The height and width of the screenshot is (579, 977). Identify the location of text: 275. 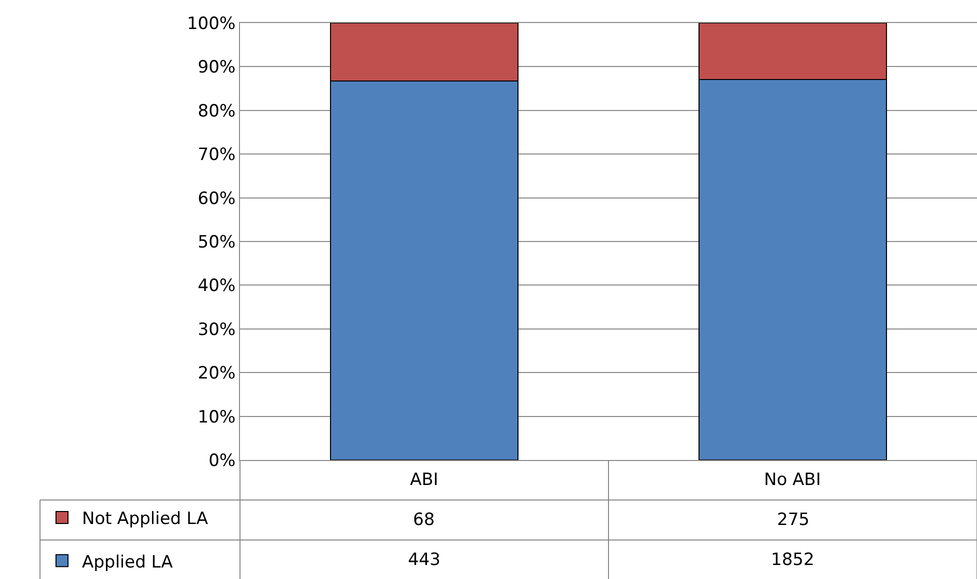
(793, 520).